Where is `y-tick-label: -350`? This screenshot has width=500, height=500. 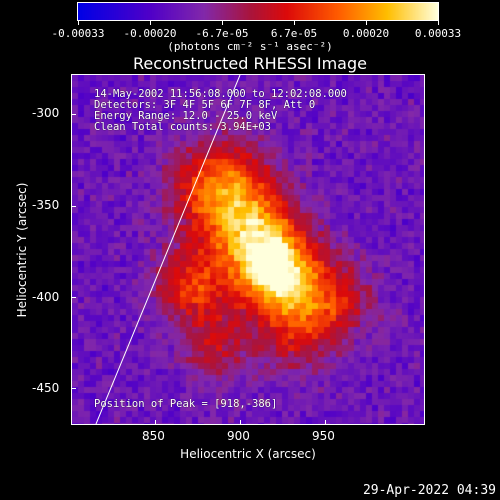 y-tick-label: -350 is located at coordinates (46, 205).